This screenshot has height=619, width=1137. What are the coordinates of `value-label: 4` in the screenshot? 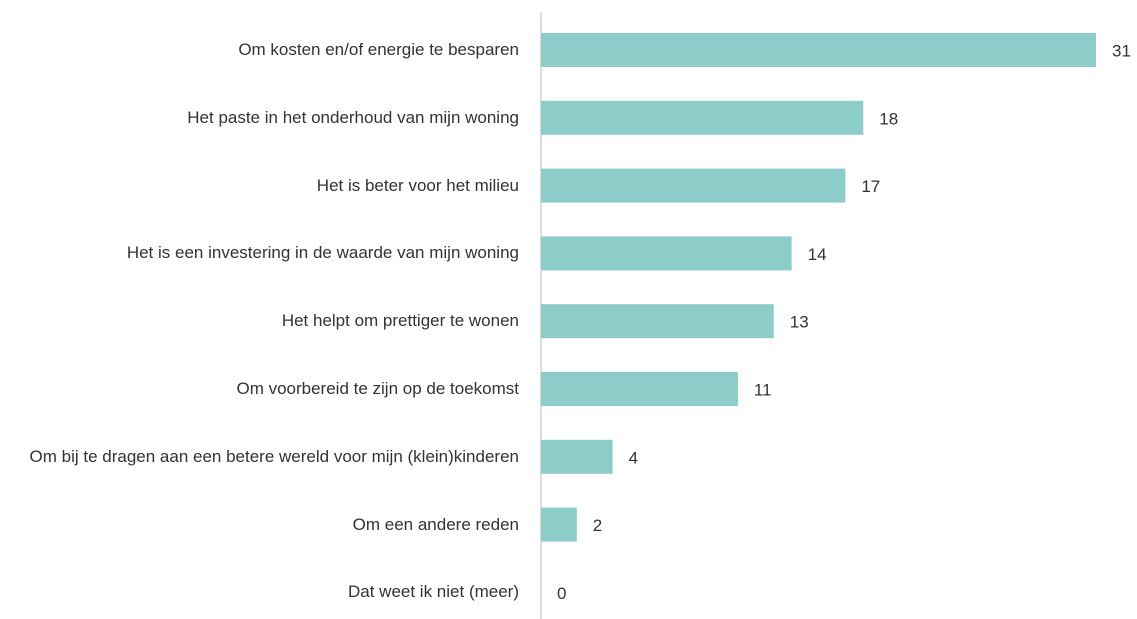 It's located at (633, 457).